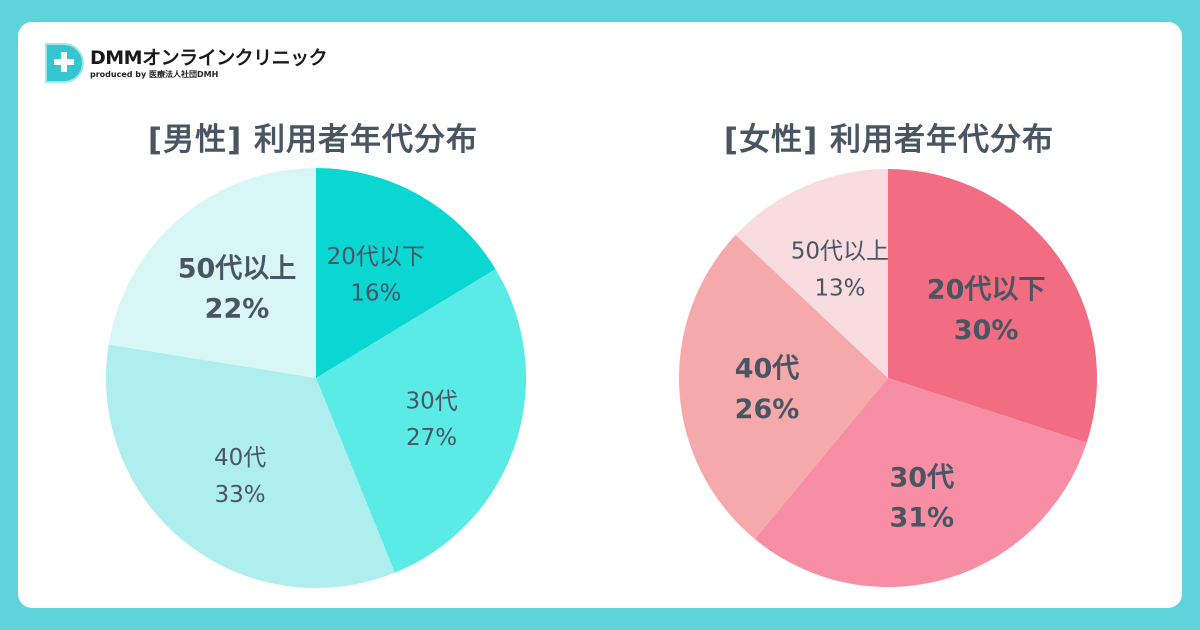 This screenshot has width=1200, height=630. Describe the element at coordinates (154, 74) in the screenshot. I see `brand-tagline: produced by 医療法人社団DMH` at that location.